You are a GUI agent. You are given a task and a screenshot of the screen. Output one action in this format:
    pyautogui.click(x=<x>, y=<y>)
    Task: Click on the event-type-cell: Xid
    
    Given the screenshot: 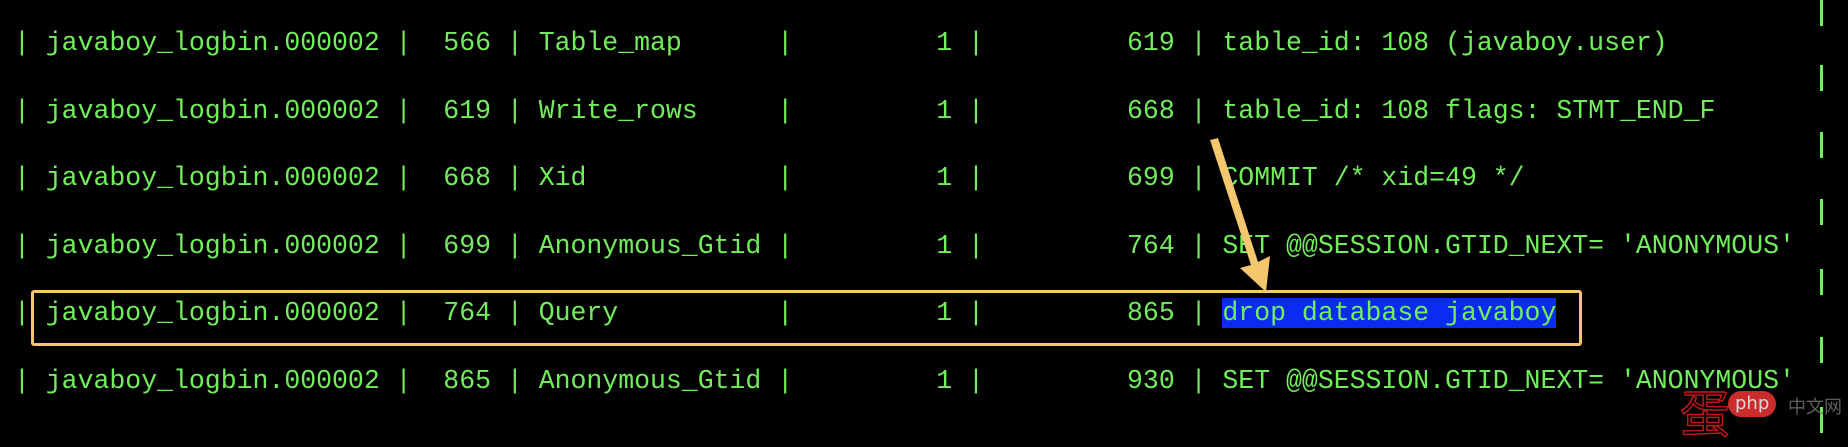 What is the action you would take?
    pyautogui.click(x=562, y=178)
    